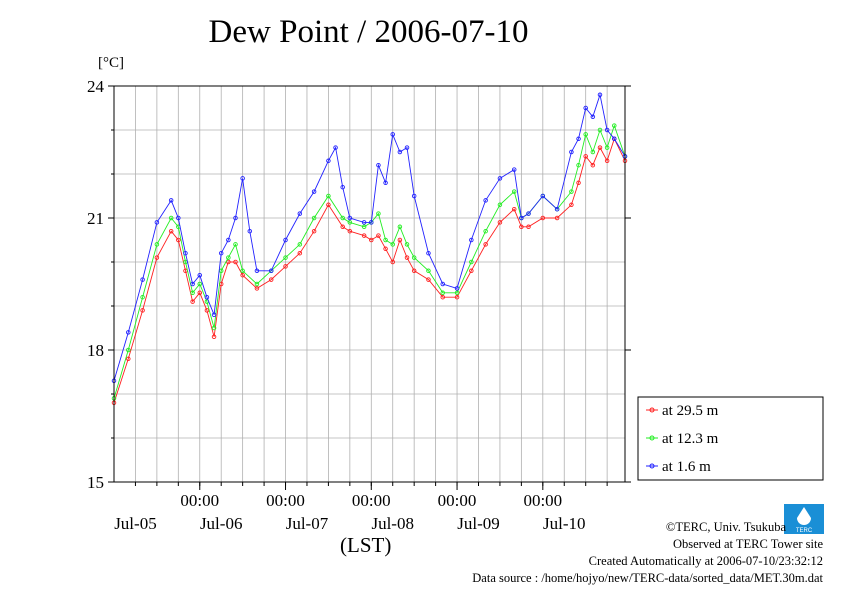 The height and width of the screenshot is (595, 842). What do you see at coordinates (111, 63) in the screenshot?
I see `y-axis-unit: [°C]` at bounding box center [111, 63].